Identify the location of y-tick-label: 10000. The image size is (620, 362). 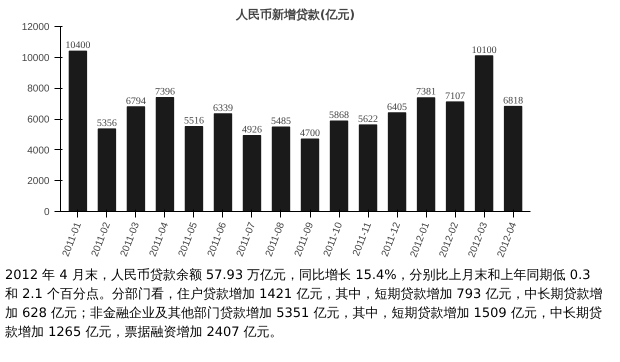
(36, 58).